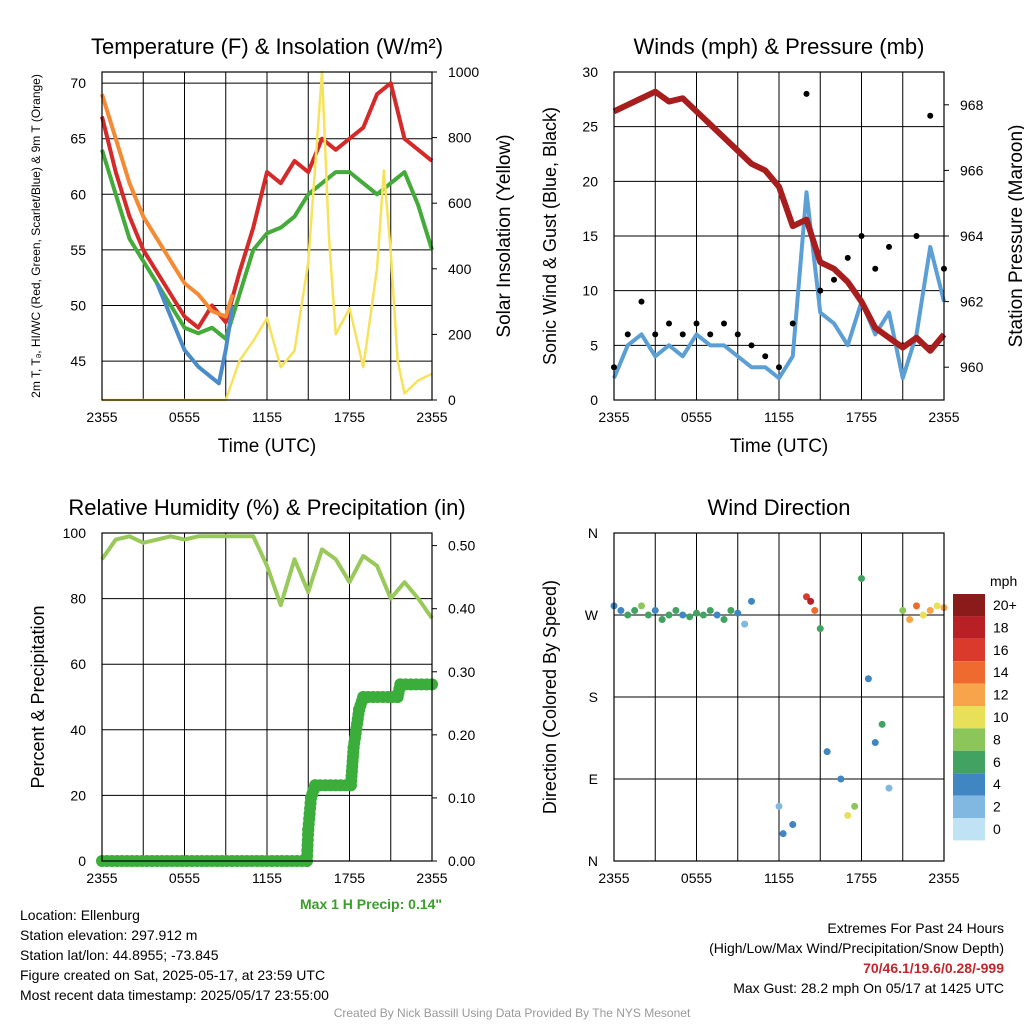 This screenshot has width=1024, height=1024. I want to click on y-right-tick-label: 0.20, so click(461, 735).